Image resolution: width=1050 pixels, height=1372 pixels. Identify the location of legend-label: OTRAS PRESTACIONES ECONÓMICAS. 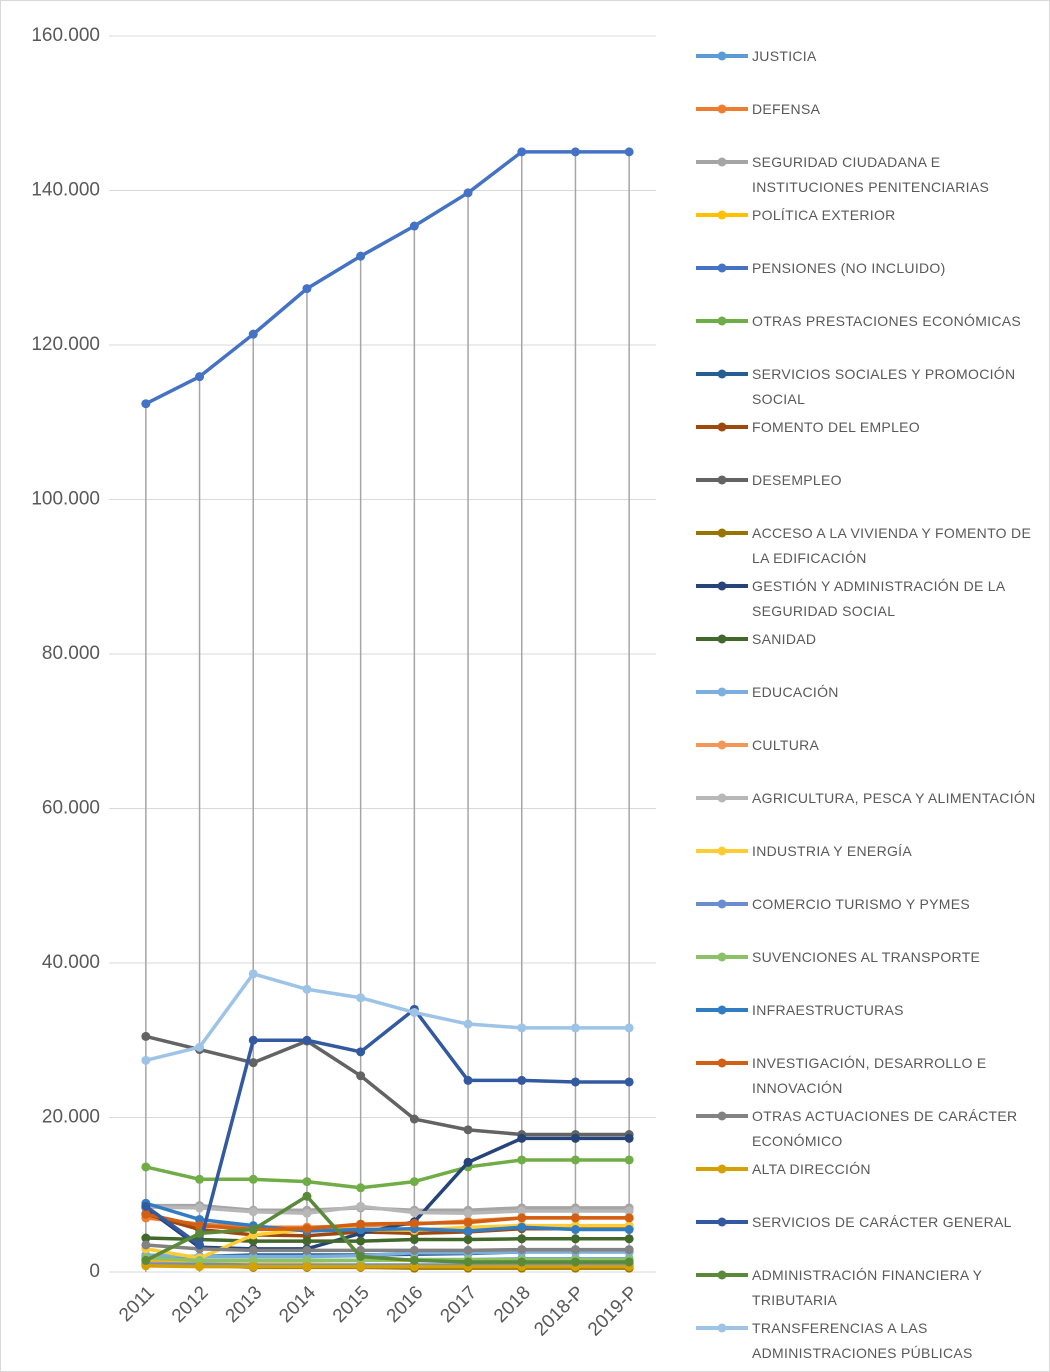
(887, 320).